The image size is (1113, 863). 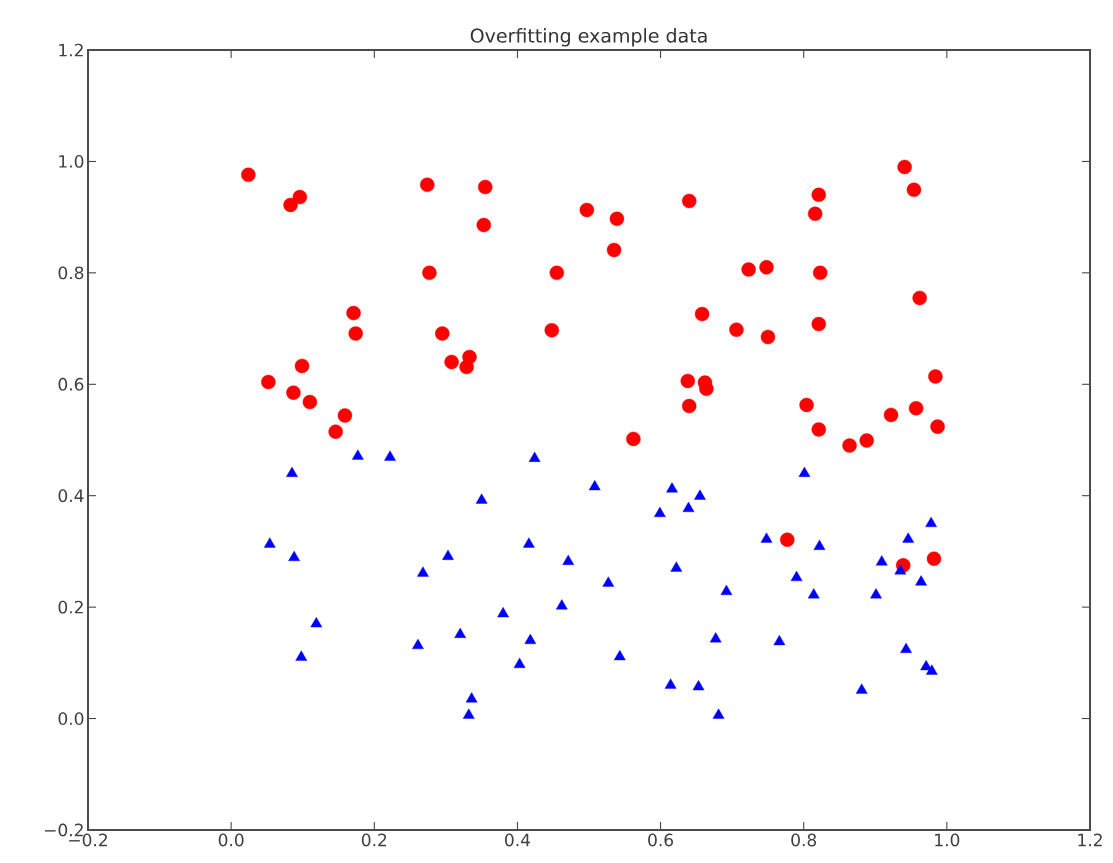 What do you see at coordinates (71, 161) in the screenshot?
I see `y-tick-label: 1.0` at bounding box center [71, 161].